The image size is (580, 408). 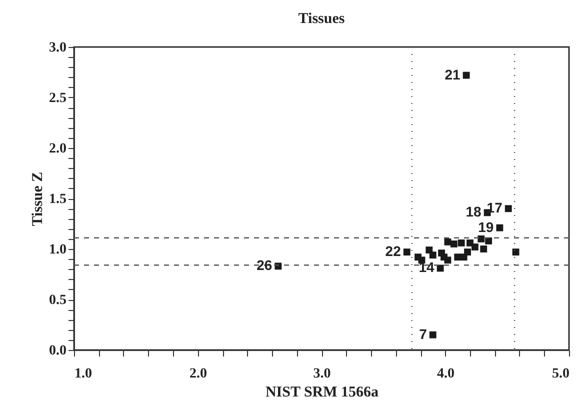 I want to click on x-tick-label: 1.0, so click(x=83, y=374).